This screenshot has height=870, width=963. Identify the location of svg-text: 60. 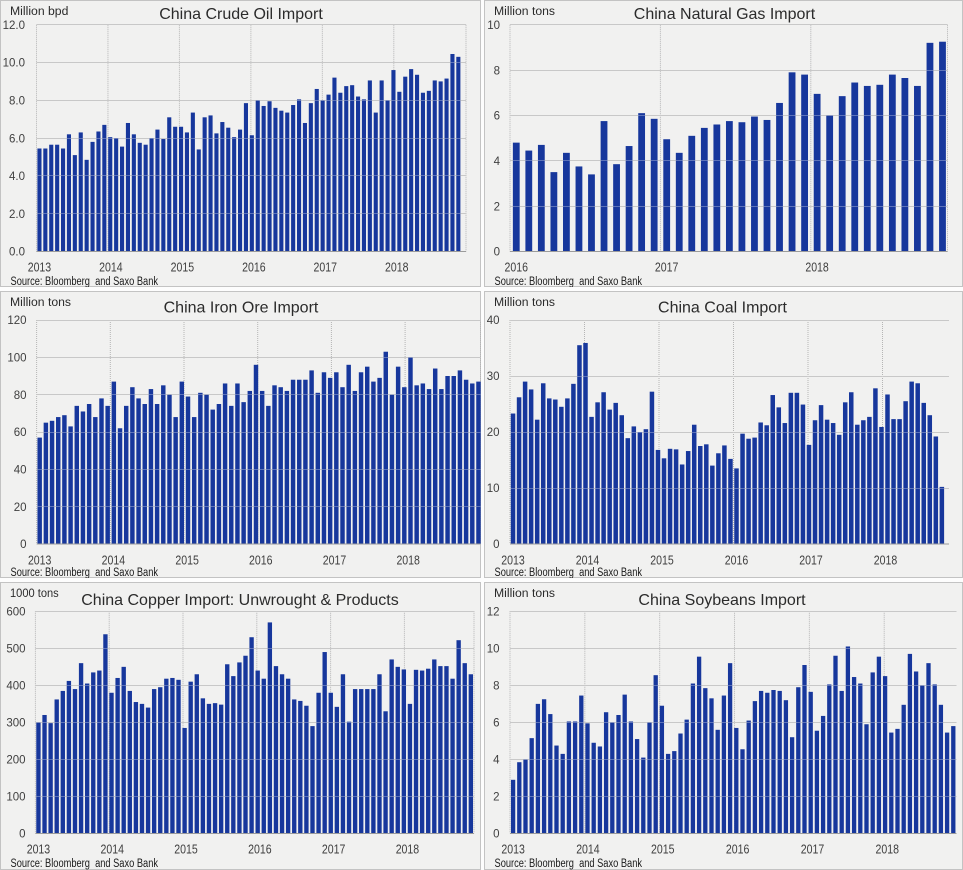
(20, 433).